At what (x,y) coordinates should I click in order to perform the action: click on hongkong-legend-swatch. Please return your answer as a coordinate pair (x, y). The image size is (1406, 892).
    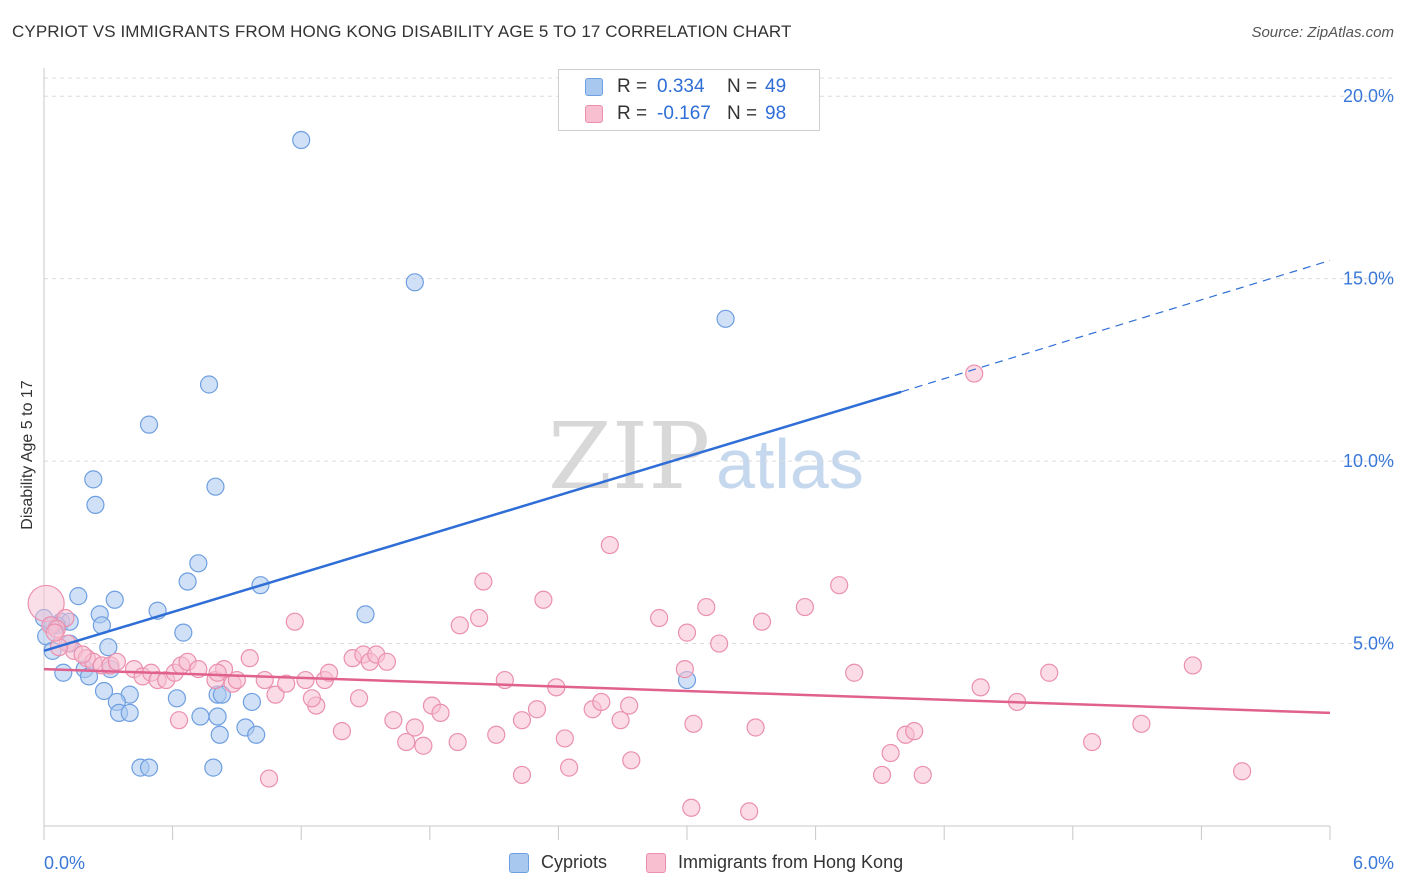
    Looking at the image, I should click on (656, 862).